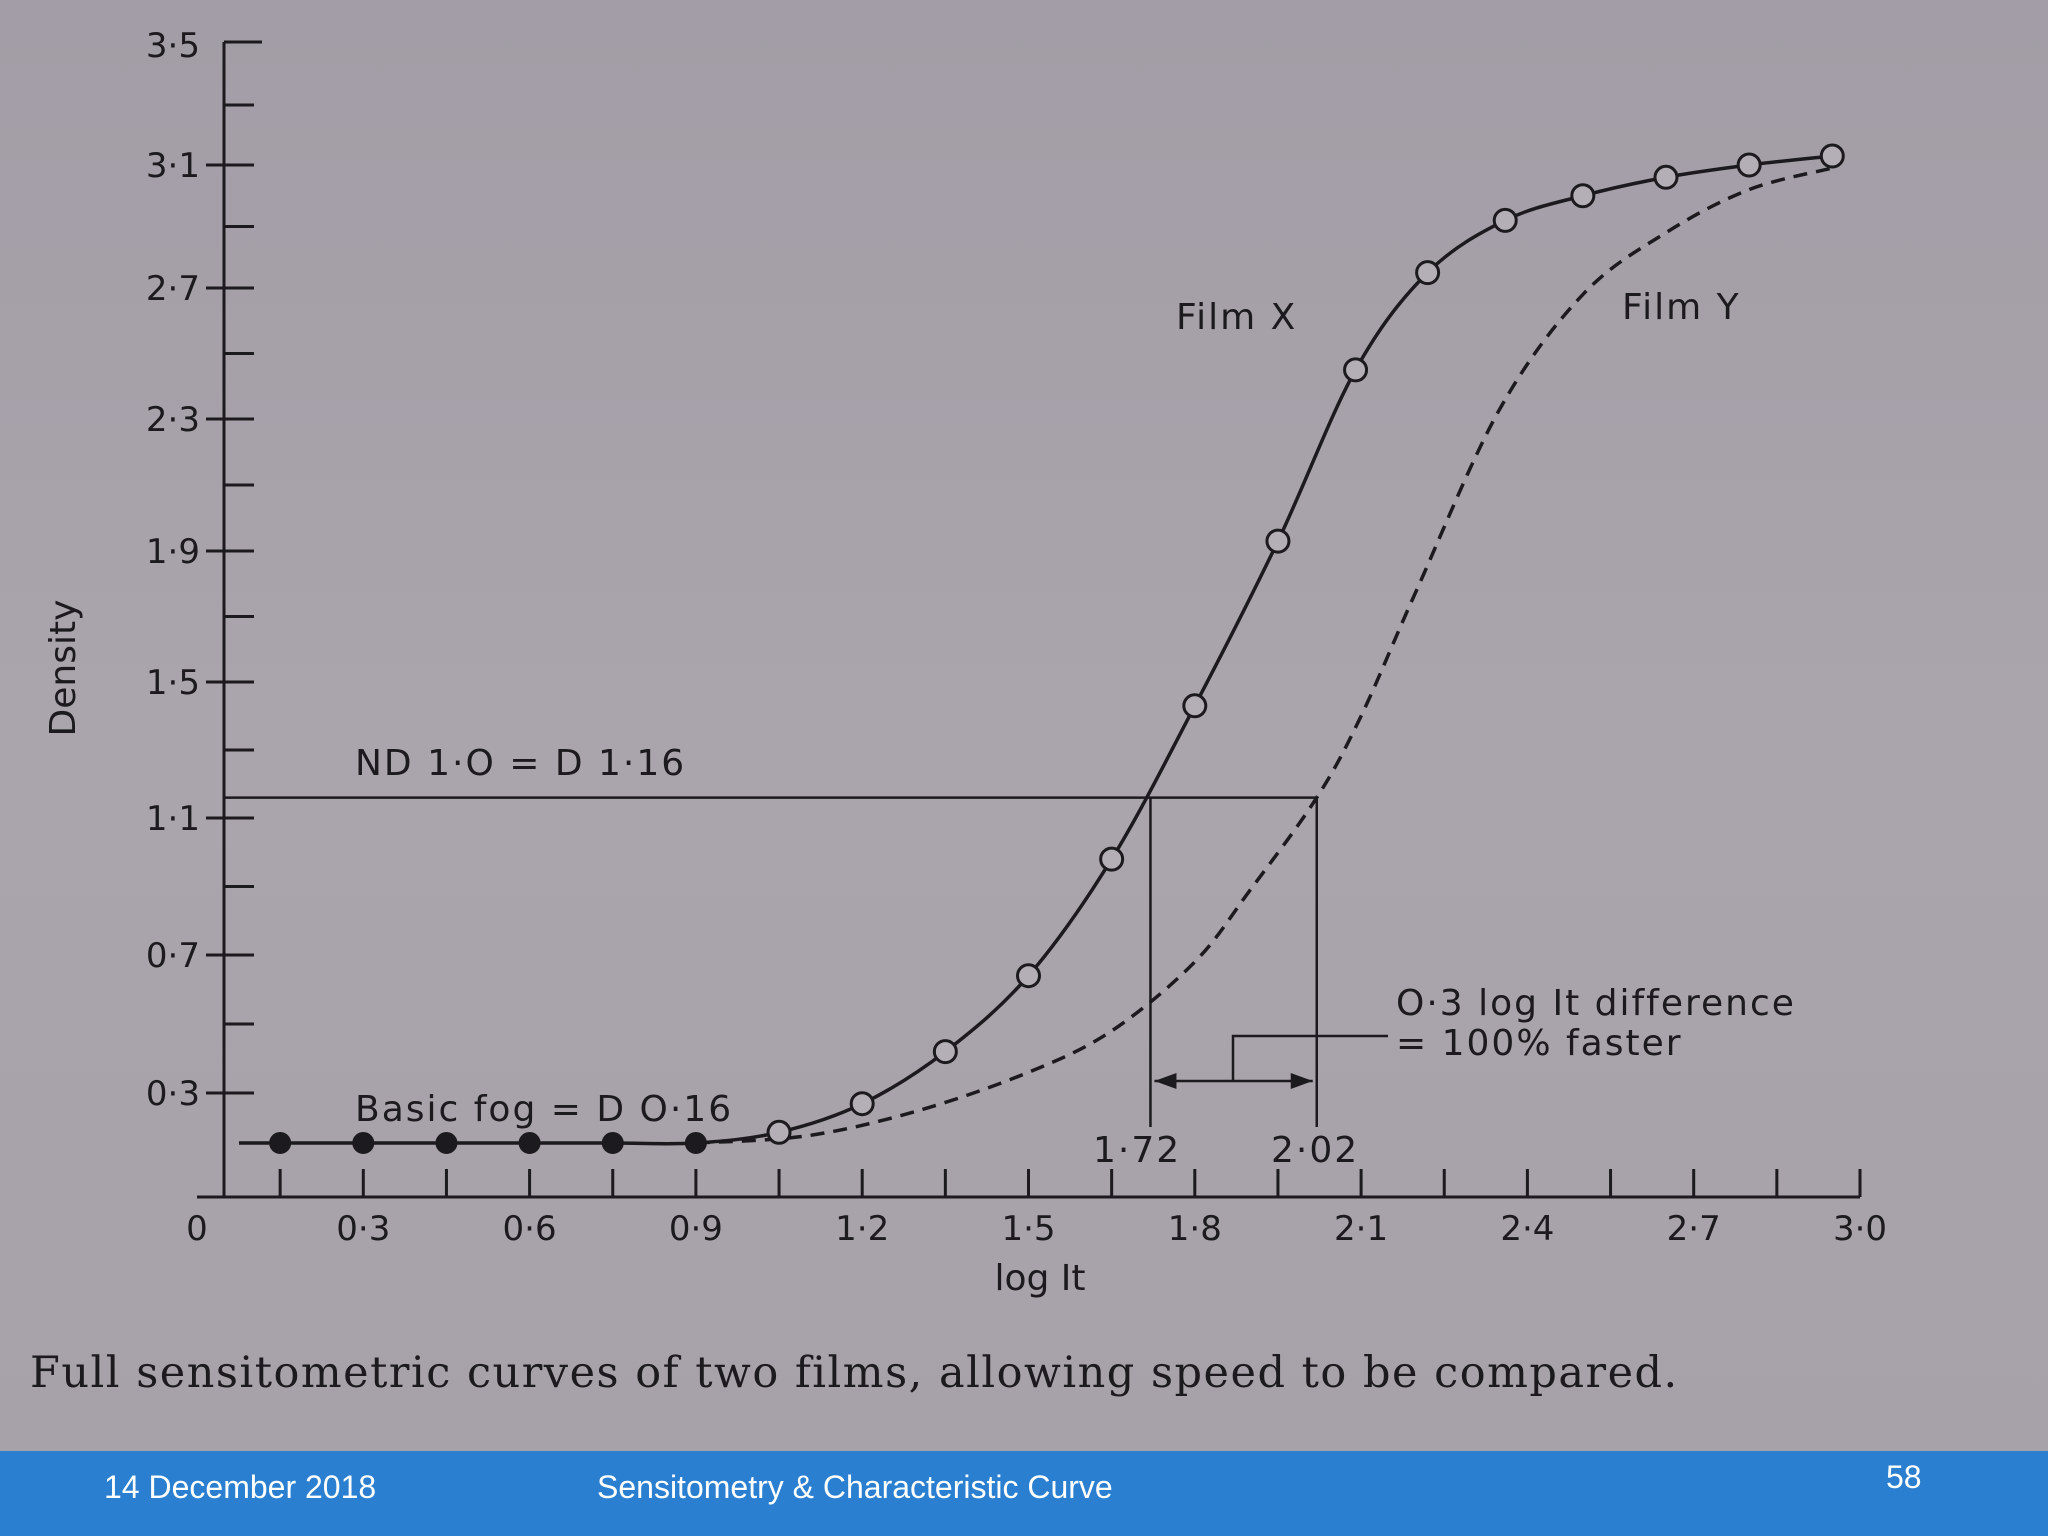 The height and width of the screenshot is (1536, 2048). Describe the element at coordinates (1301, 1081) in the screenshot. I see `difference-arrow-head-right` at that location.